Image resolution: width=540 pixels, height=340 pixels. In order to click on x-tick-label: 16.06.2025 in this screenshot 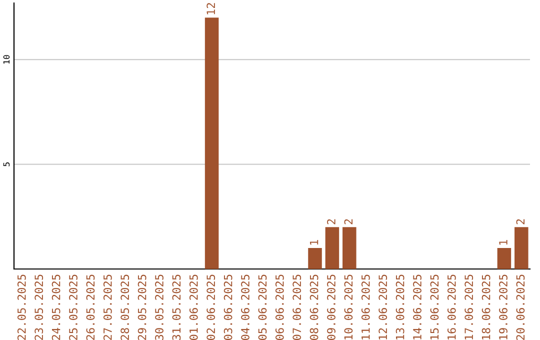, I will do `click(451, 307)`.